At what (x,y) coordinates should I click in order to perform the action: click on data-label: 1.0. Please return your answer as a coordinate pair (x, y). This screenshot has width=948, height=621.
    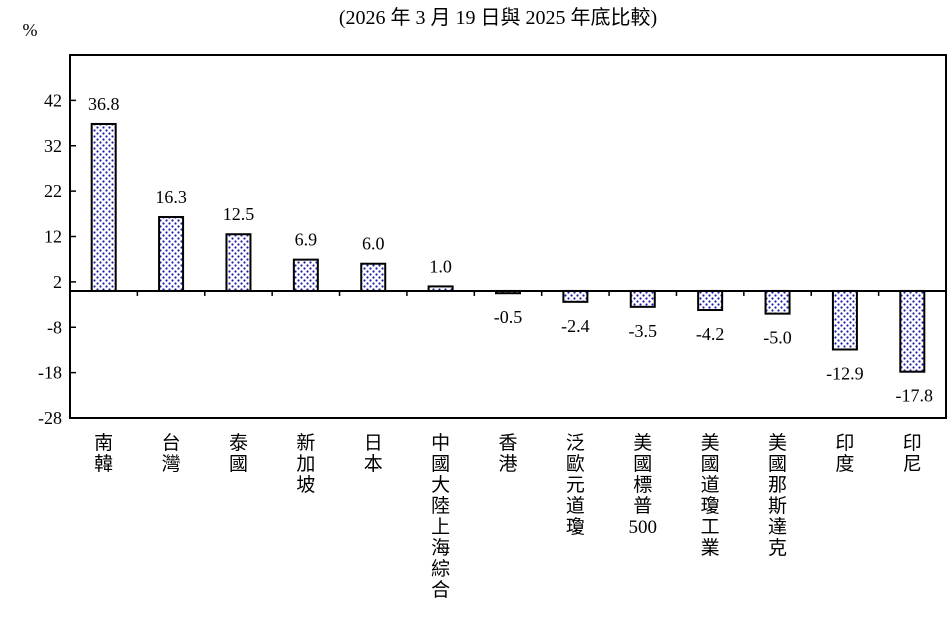
    Looking at the image, I should click on (440, 266).